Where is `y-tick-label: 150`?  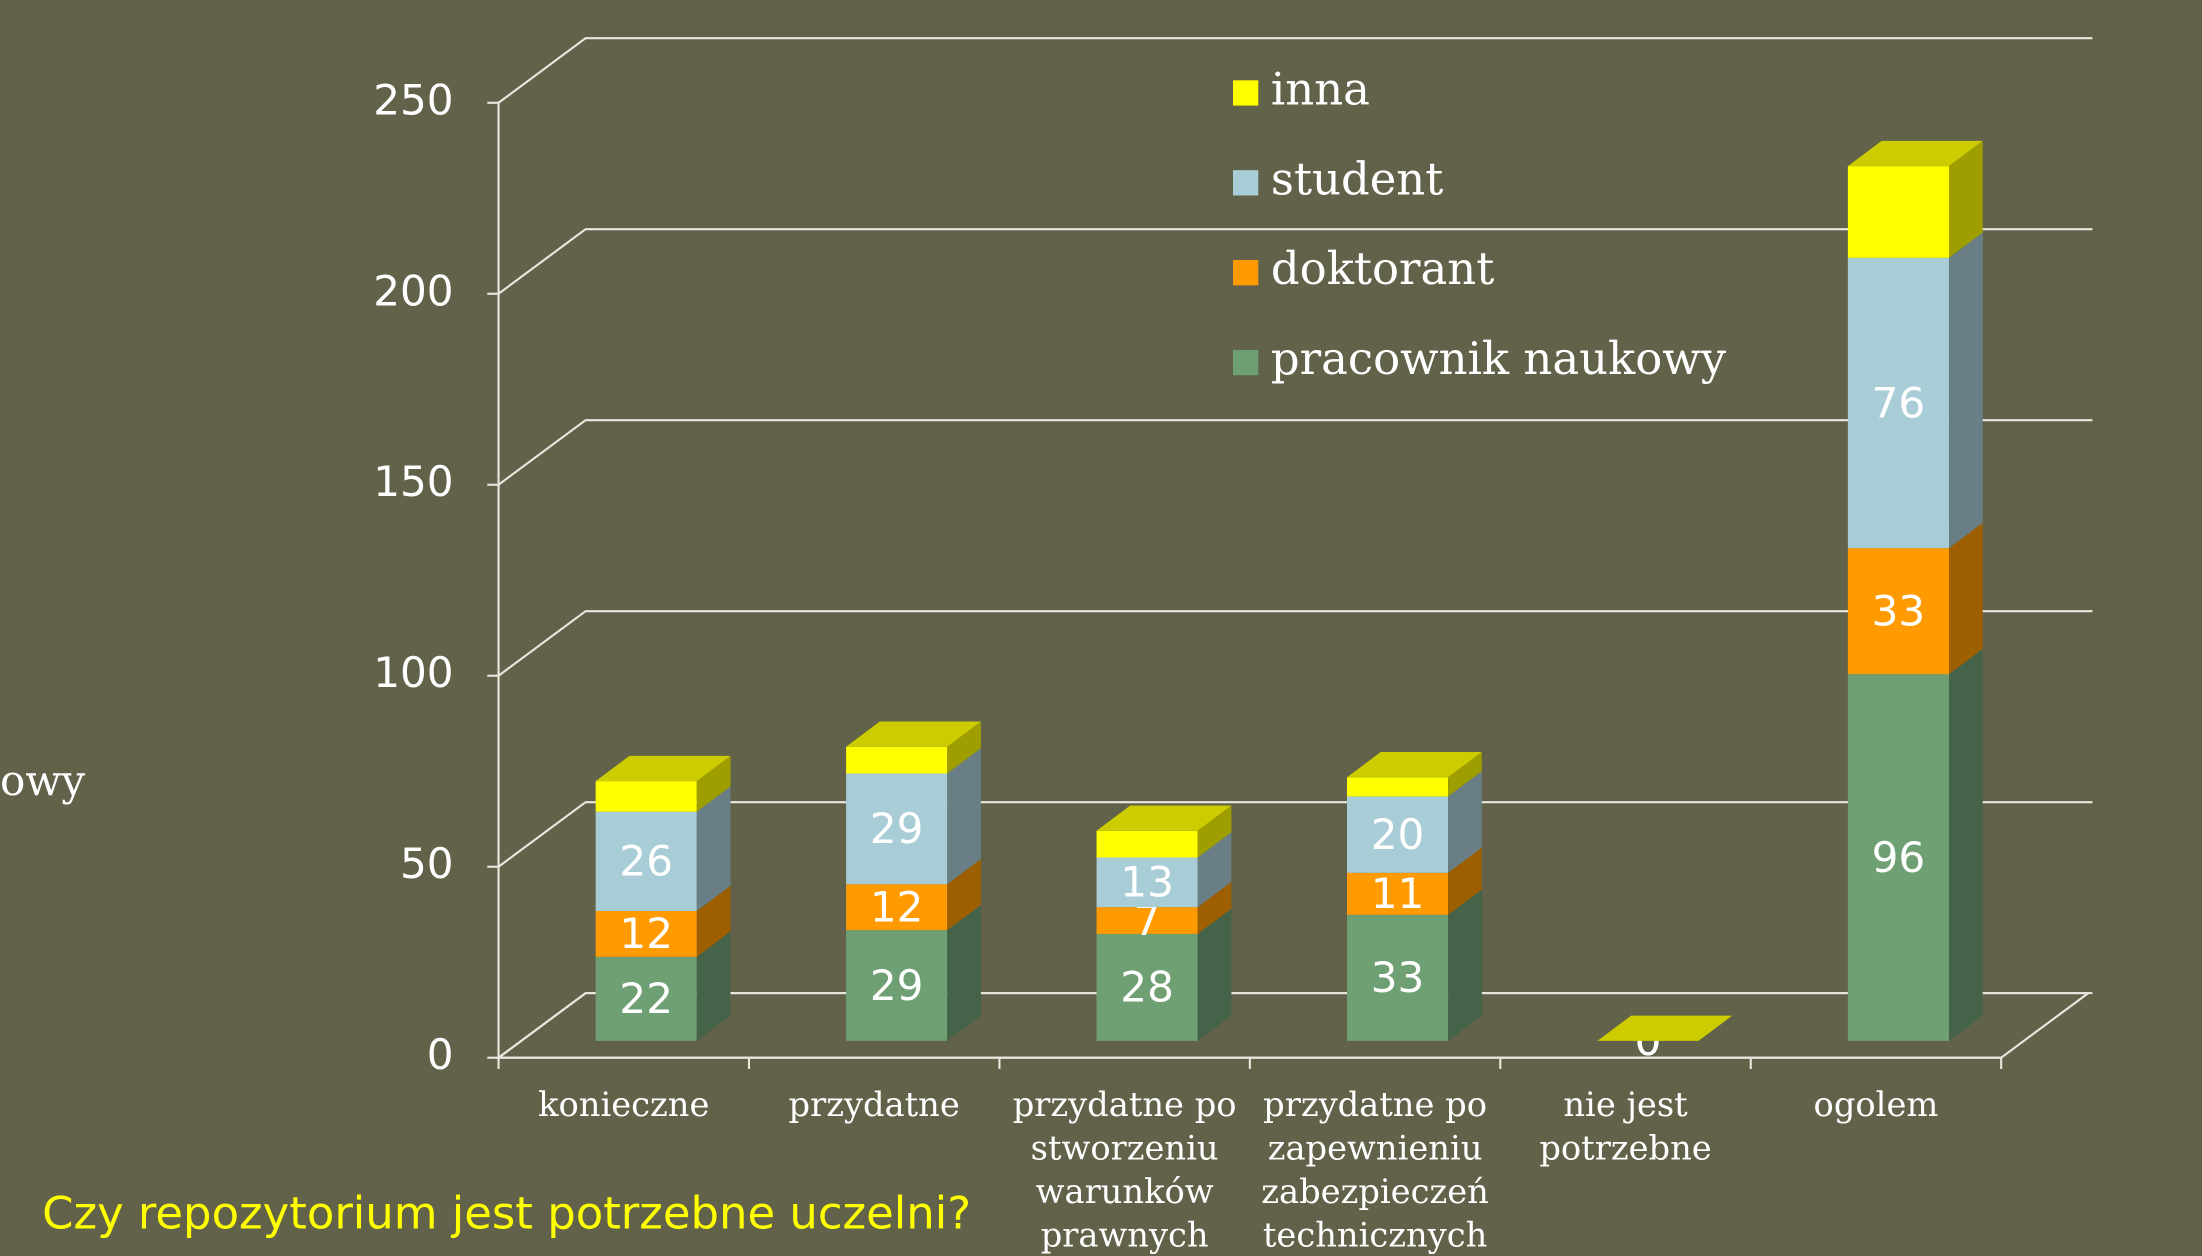
y-tick-label: 150 is located at coordinates (413, 481).